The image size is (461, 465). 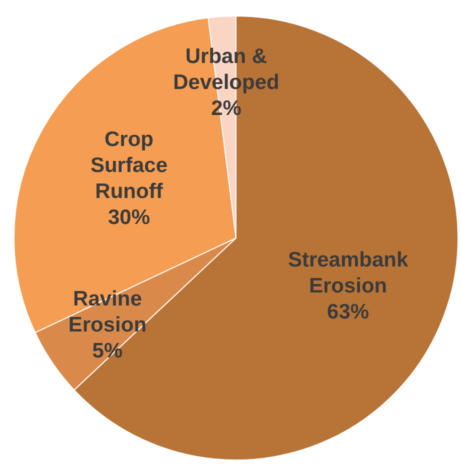 I want to click on data-label: 30%, so click(x=129, y=217).